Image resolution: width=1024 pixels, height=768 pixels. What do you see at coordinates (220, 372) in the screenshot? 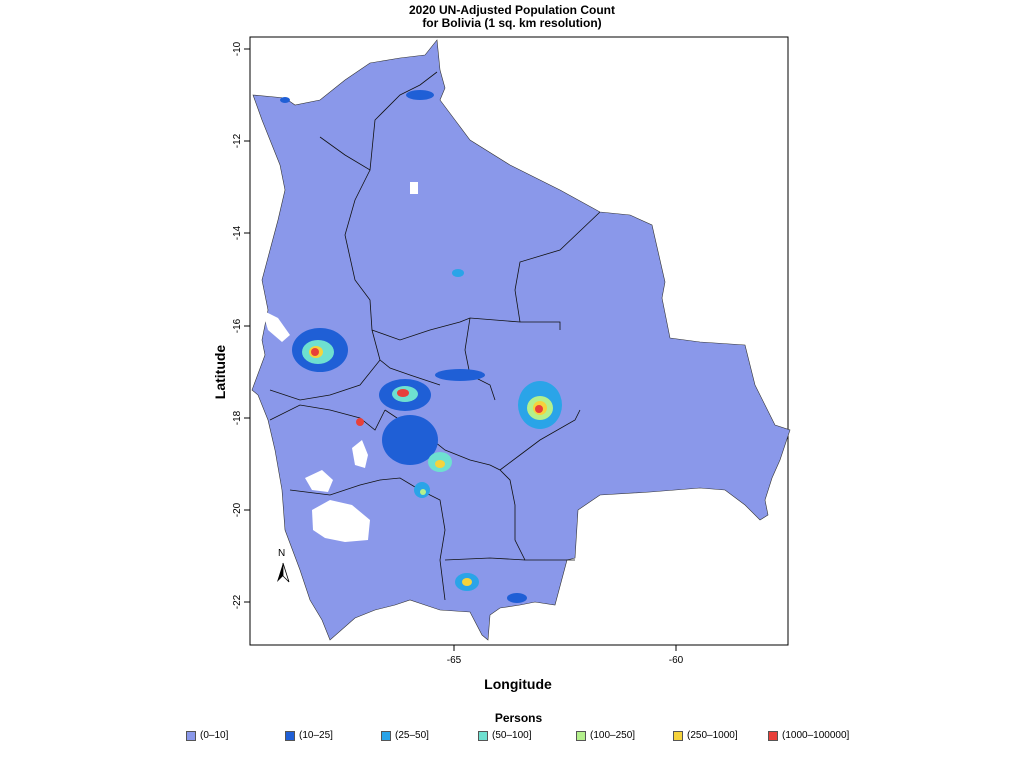
I see `y-axis-label: Latitude` at bounding box center [220, 372].